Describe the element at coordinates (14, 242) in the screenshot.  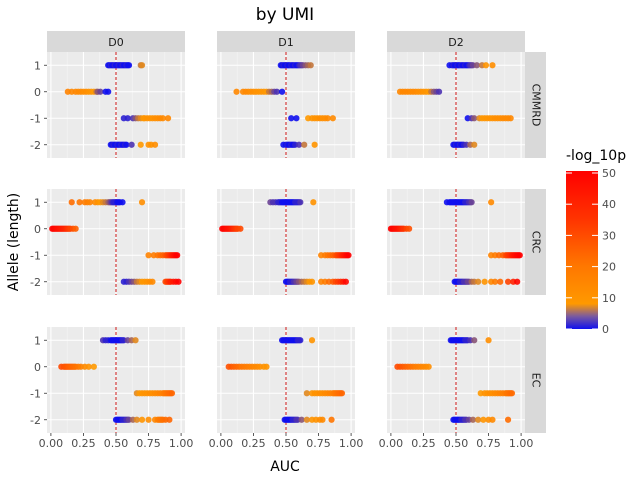
I see `y-axis-title: Allele (length)` at that location.